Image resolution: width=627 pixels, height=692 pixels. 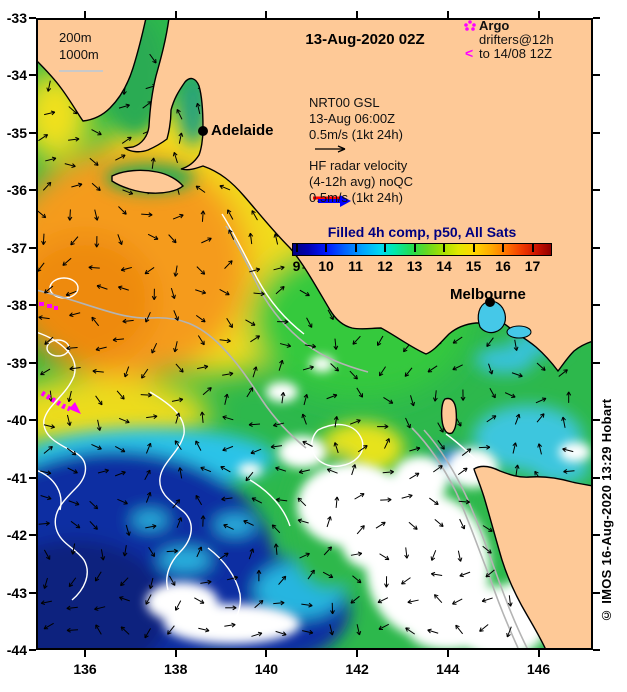 What do you see at coordinates (79, 54) in the screenshot?
I see `depth-1000m-label: 1000m` at bounding box center [79, 54].